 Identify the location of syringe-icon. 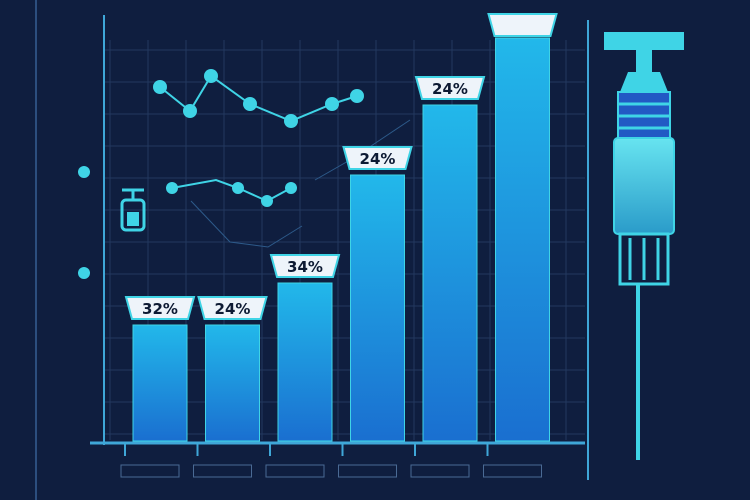
(644, 246).